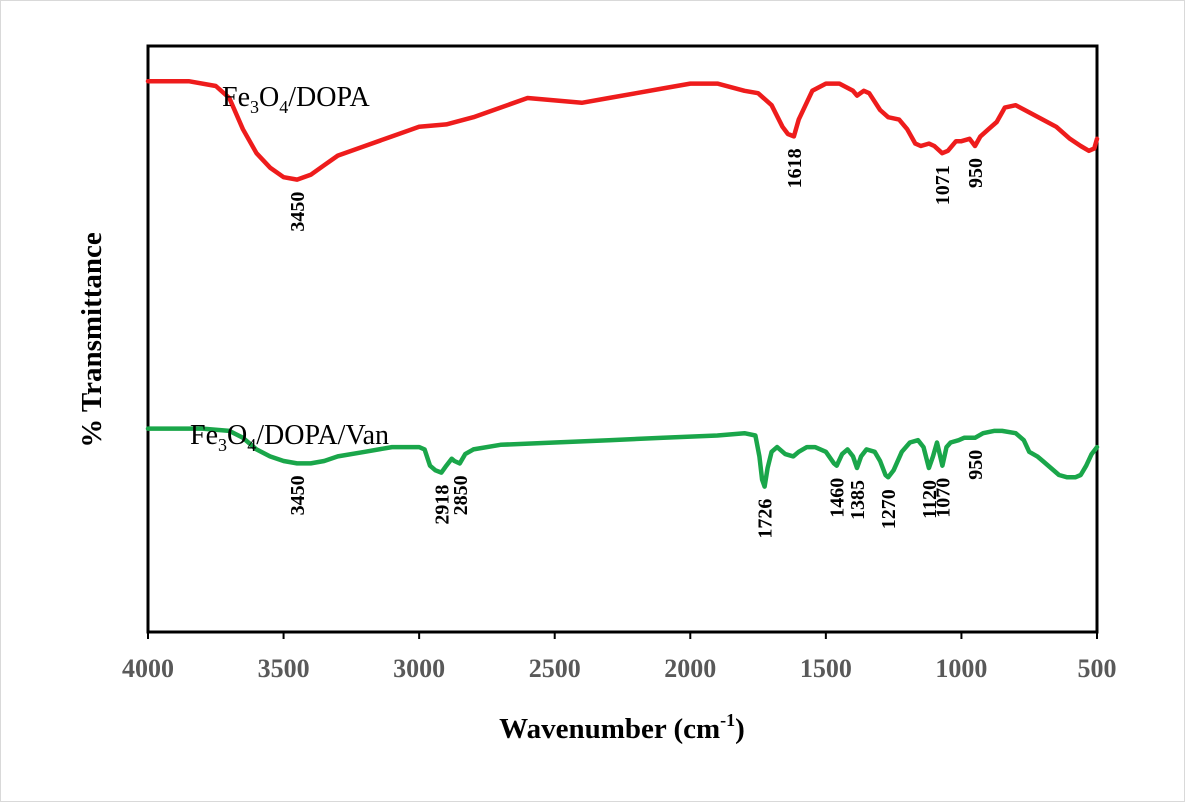  I want to click on peak-label: 2850, so click(461, 495).